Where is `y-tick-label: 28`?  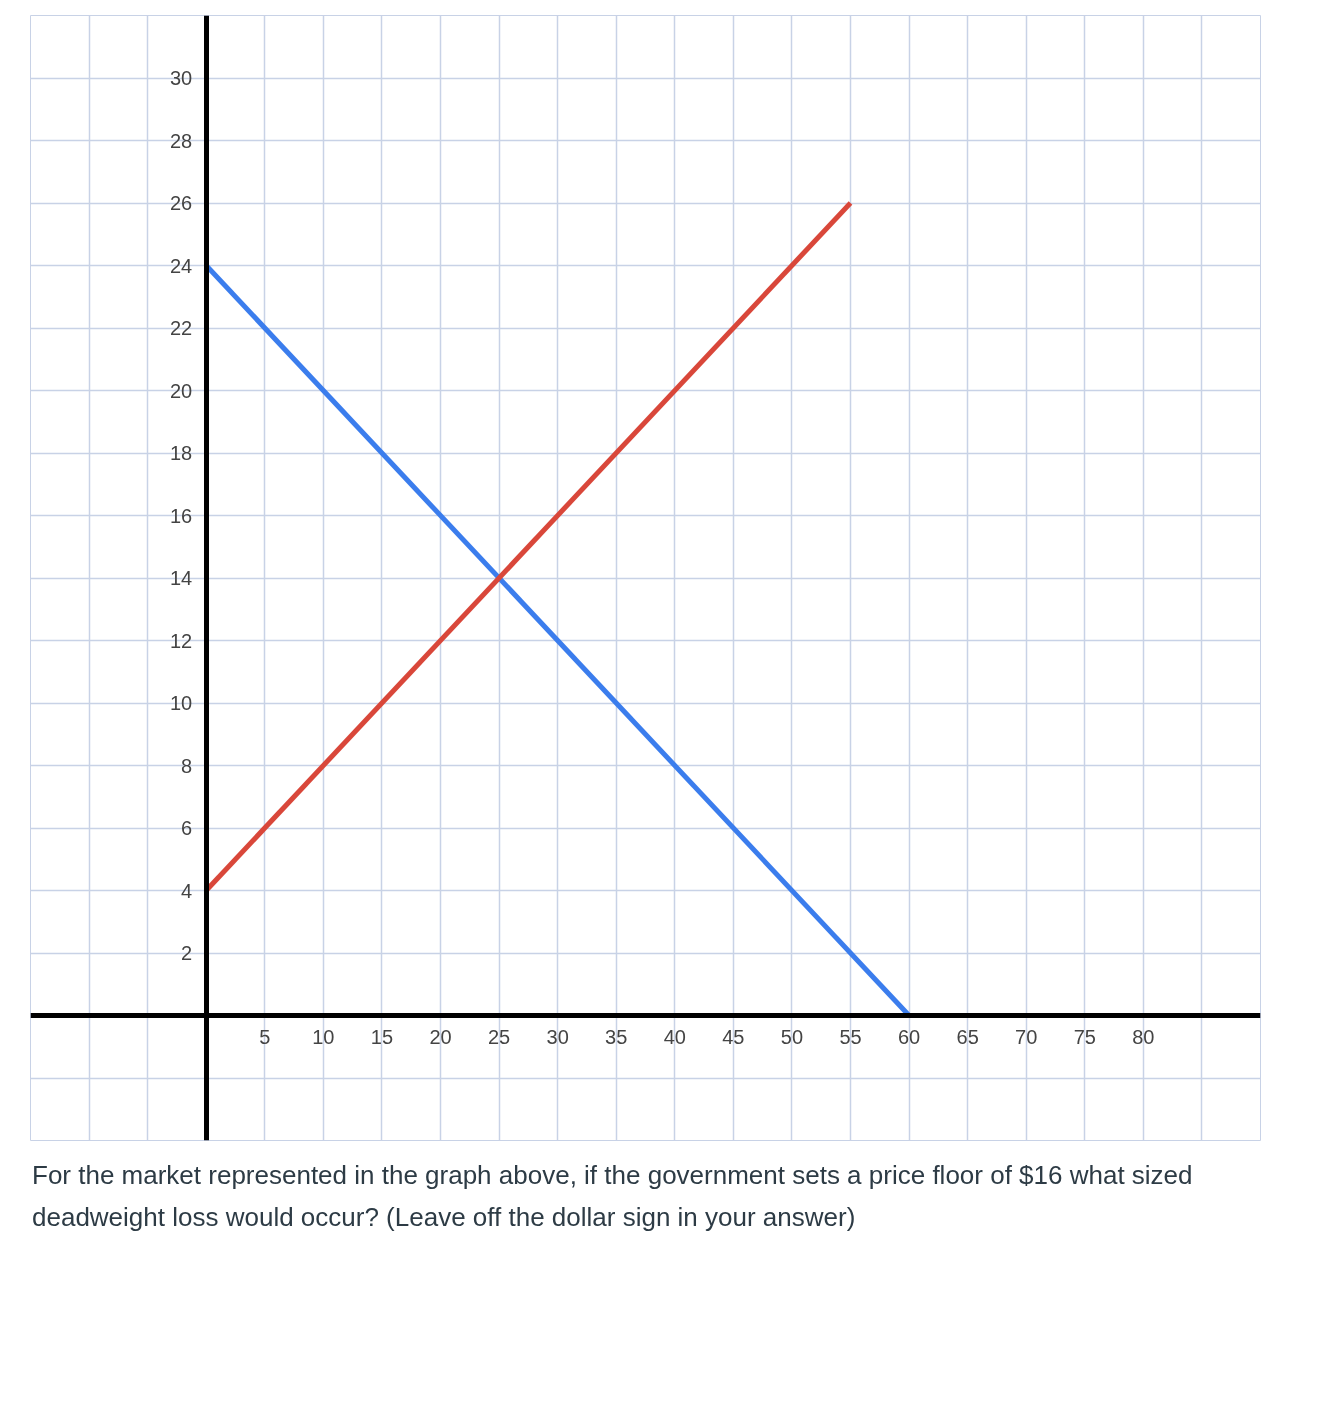
y-tick-label: 28 is located at coordinates (181, 140).